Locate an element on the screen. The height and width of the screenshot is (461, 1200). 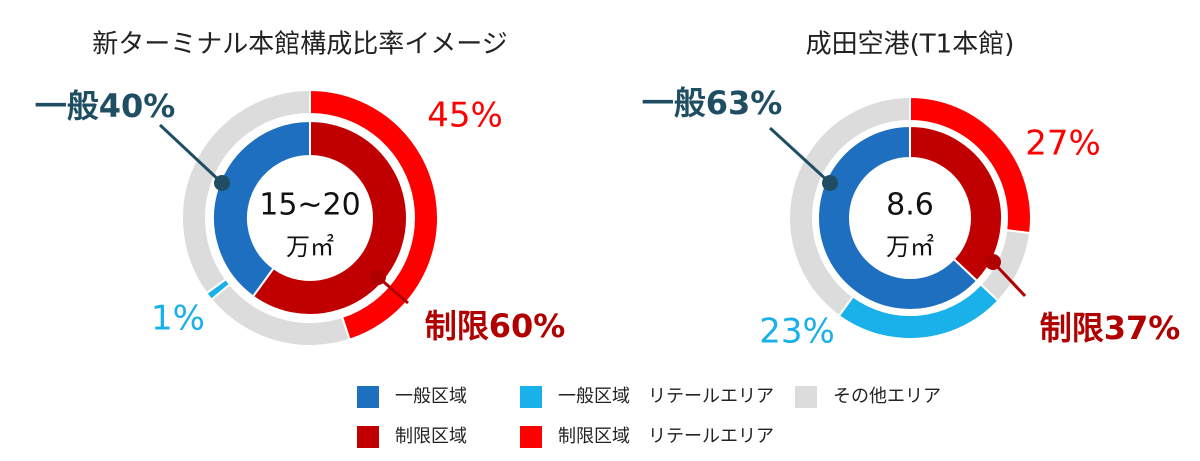
value-label: 1% is located at coordinates (178, 319).